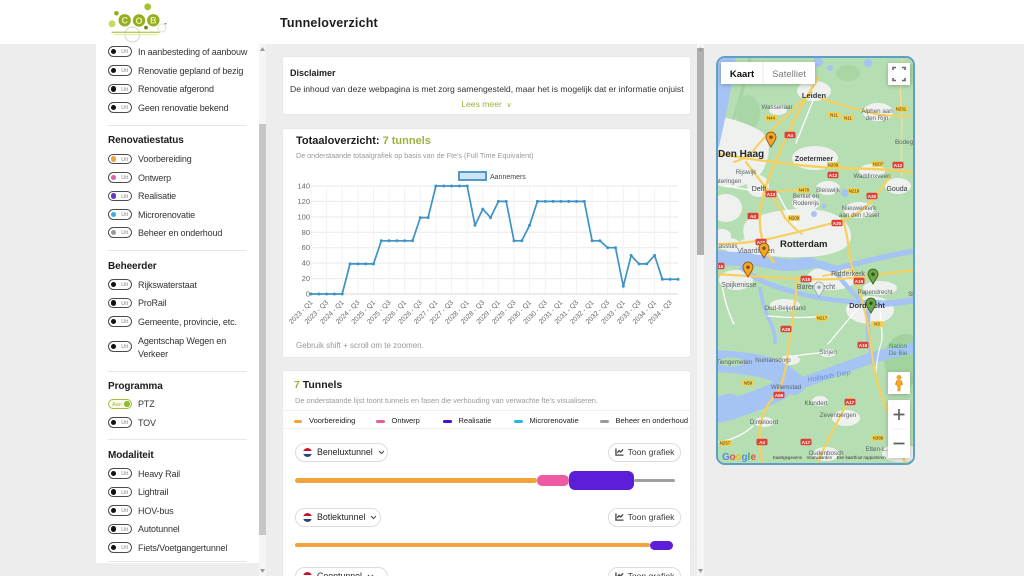 This screenshot has height=576, width=1024. I want to click on svg-text: Maassluis, so click(728, 246).